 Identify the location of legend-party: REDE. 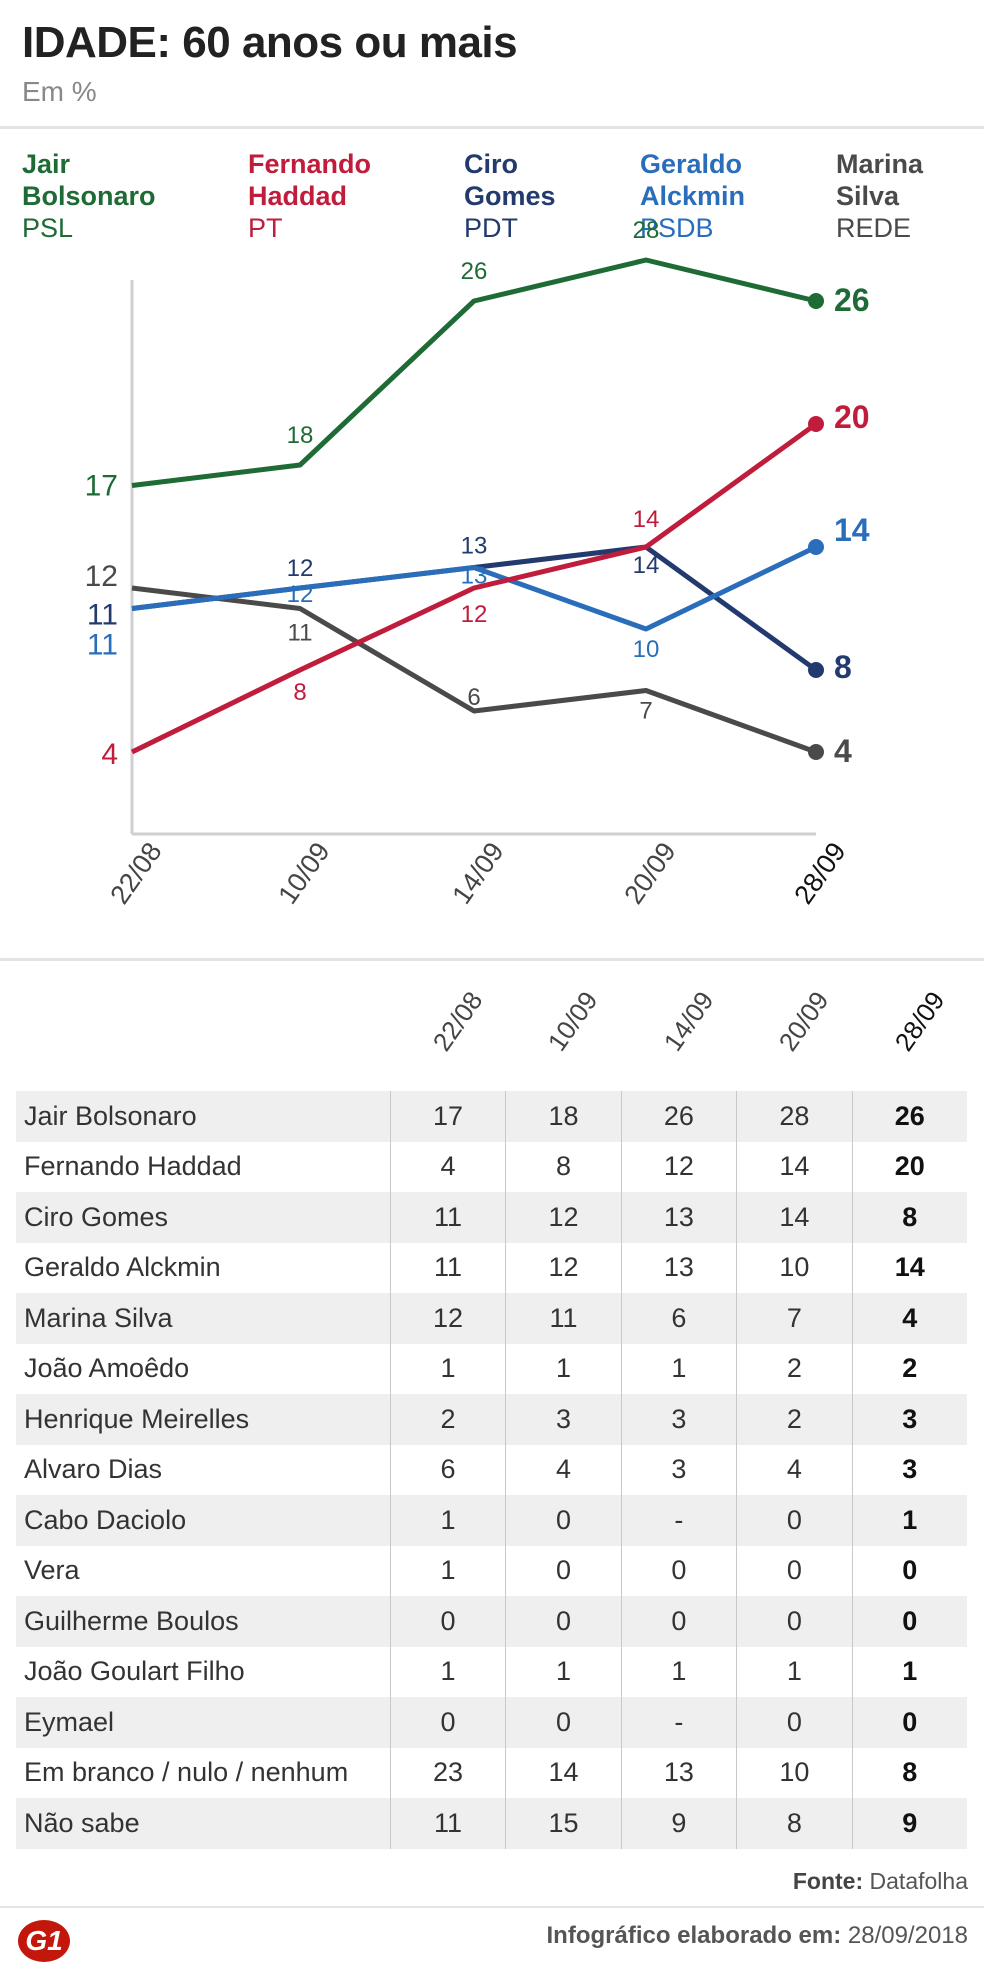
(874, 228).